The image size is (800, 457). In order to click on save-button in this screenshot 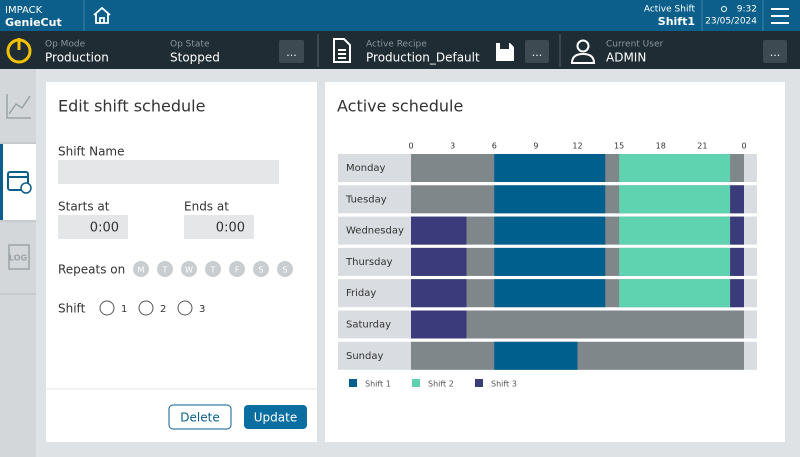, I will do `click(505, 52)`.